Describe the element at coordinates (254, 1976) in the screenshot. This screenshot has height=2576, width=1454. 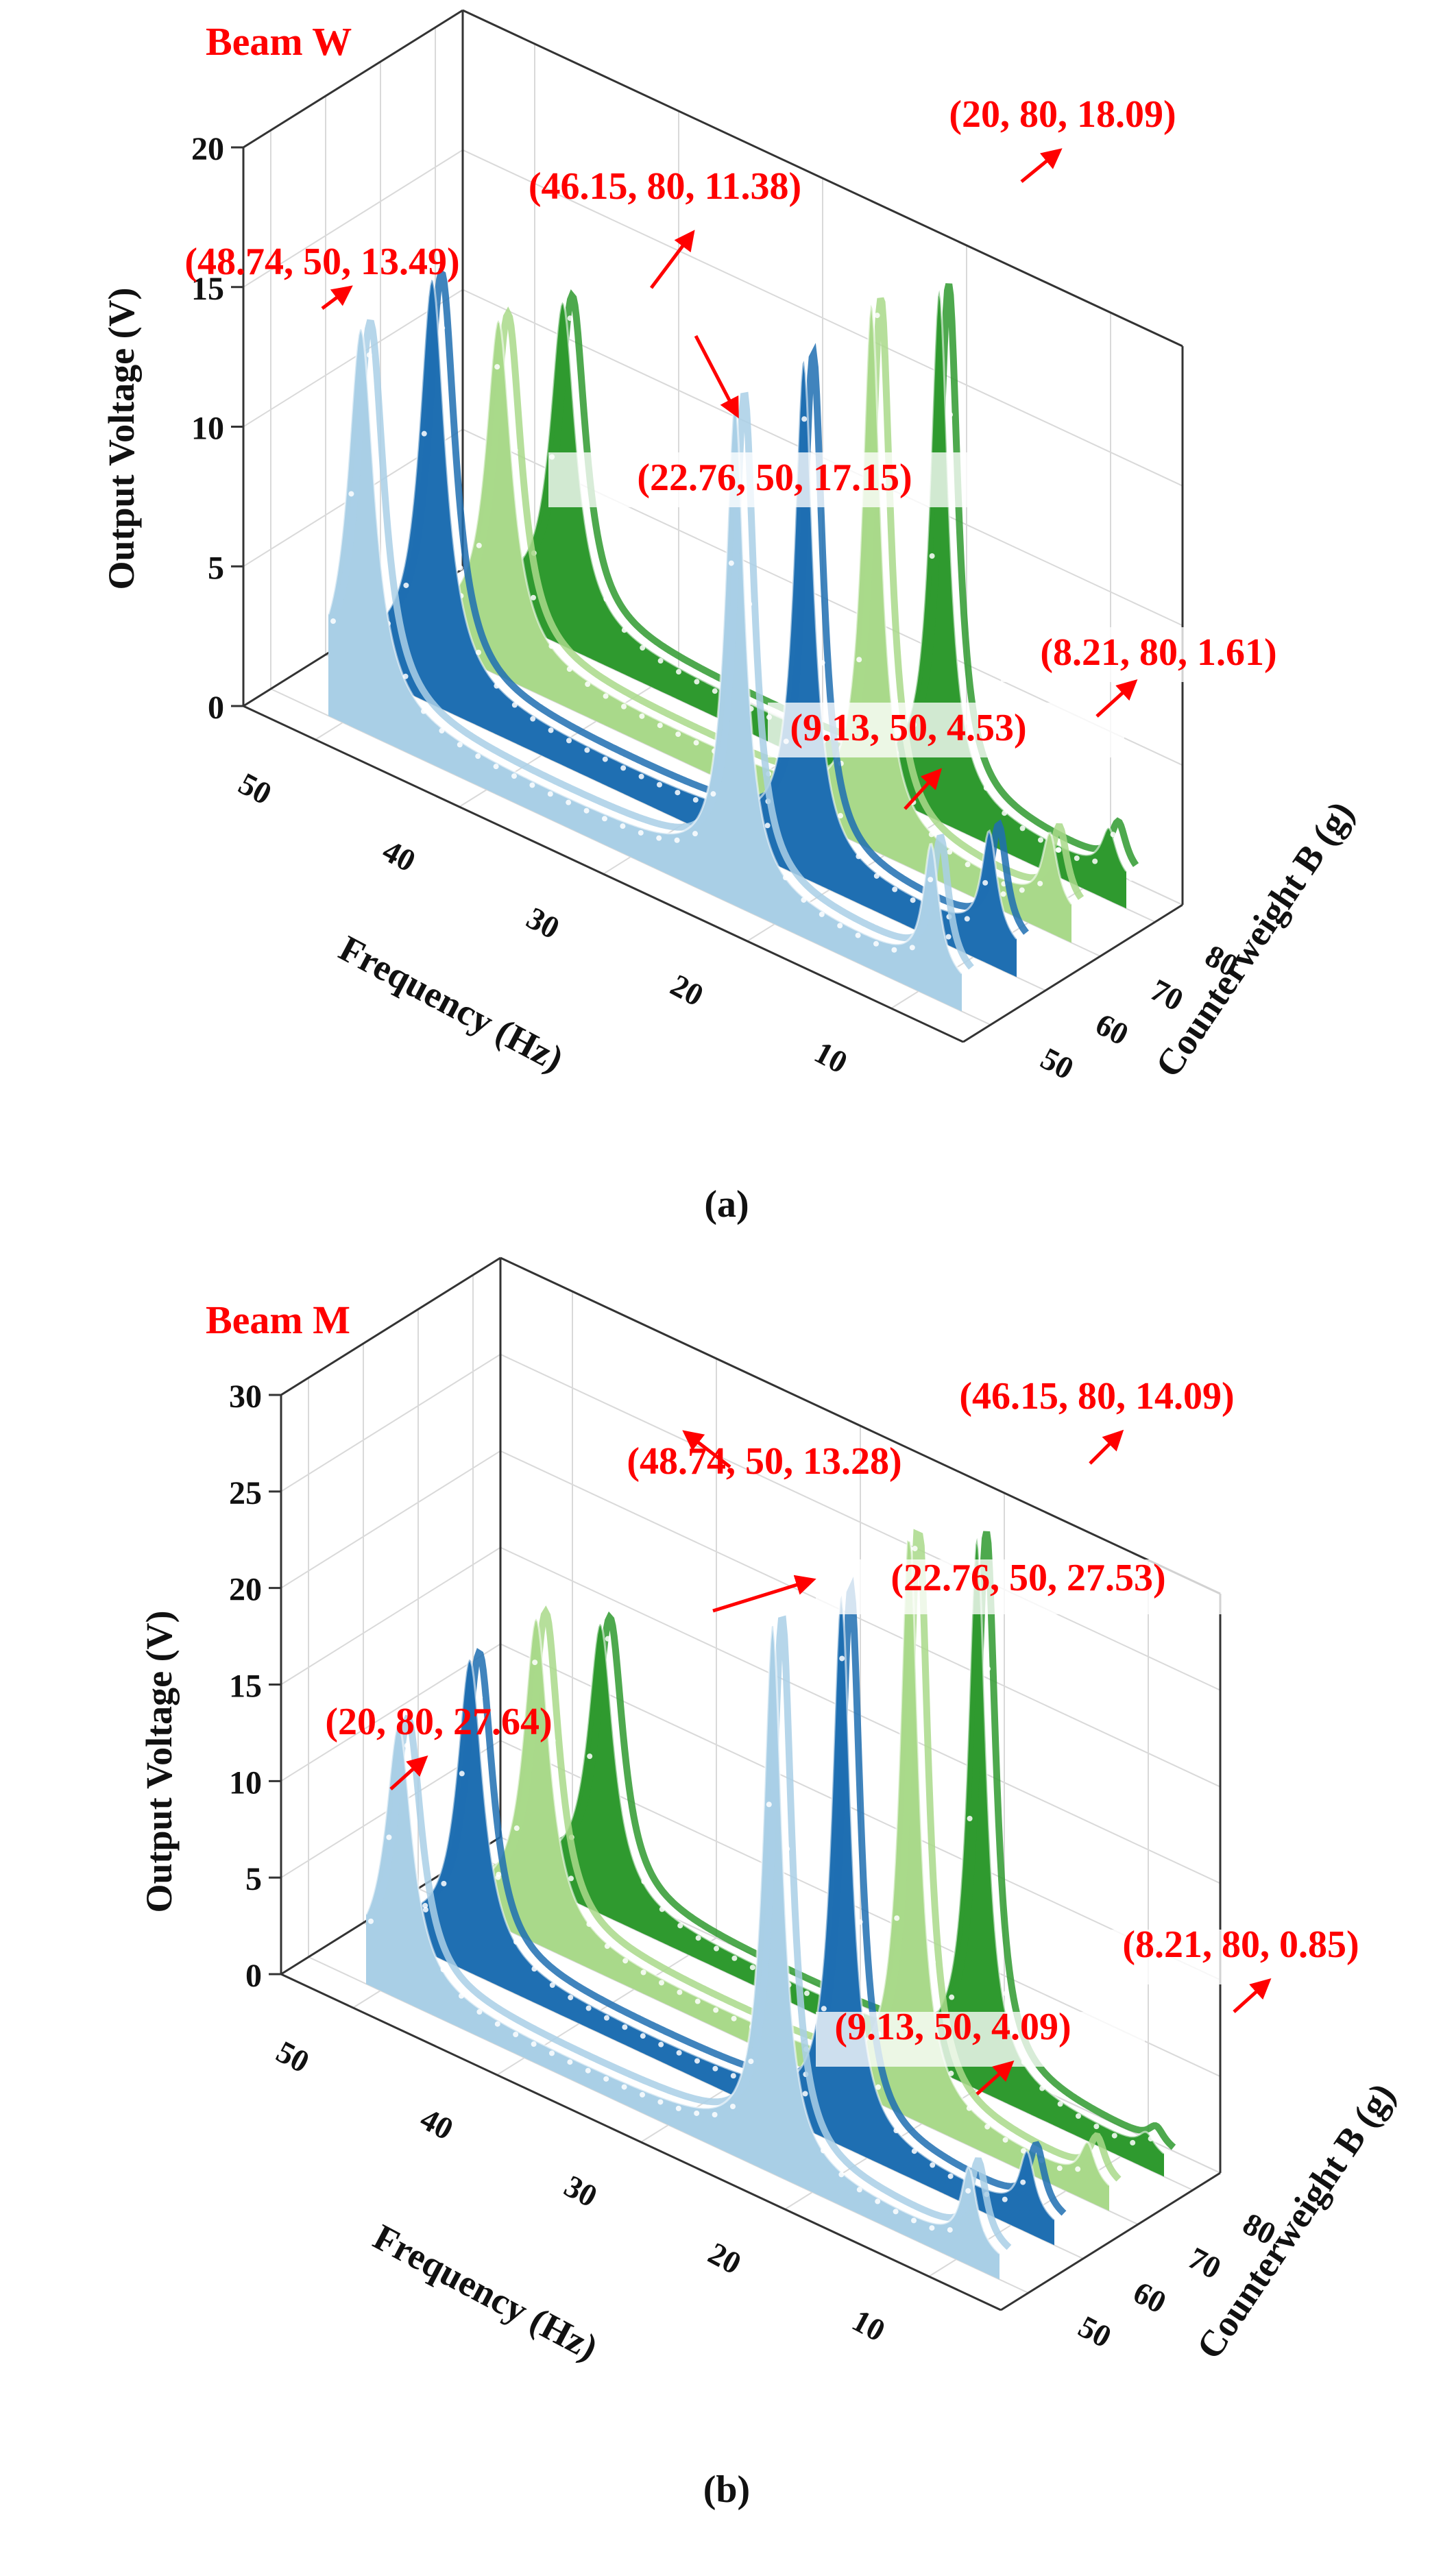
I see `z-tick-label: 0` at that location.